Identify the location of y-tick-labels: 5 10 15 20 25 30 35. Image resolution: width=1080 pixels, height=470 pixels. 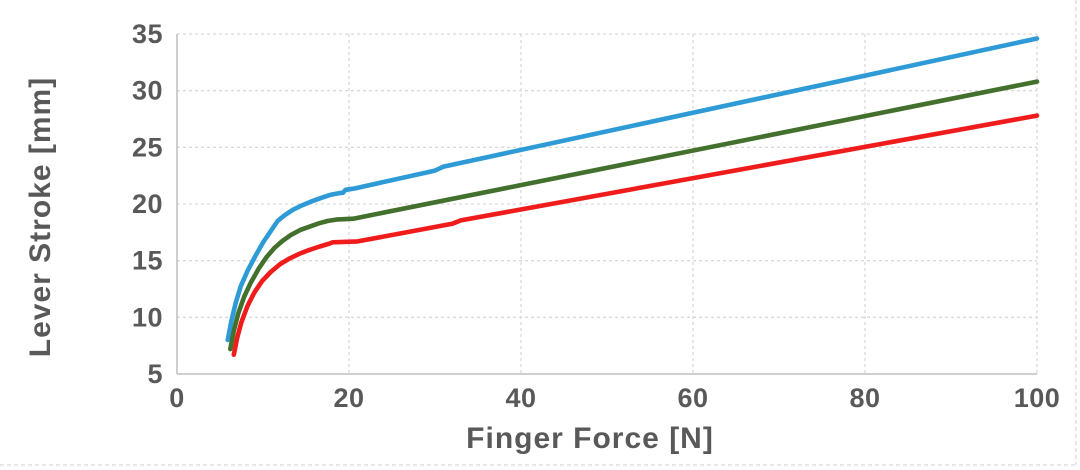
(147, 204).